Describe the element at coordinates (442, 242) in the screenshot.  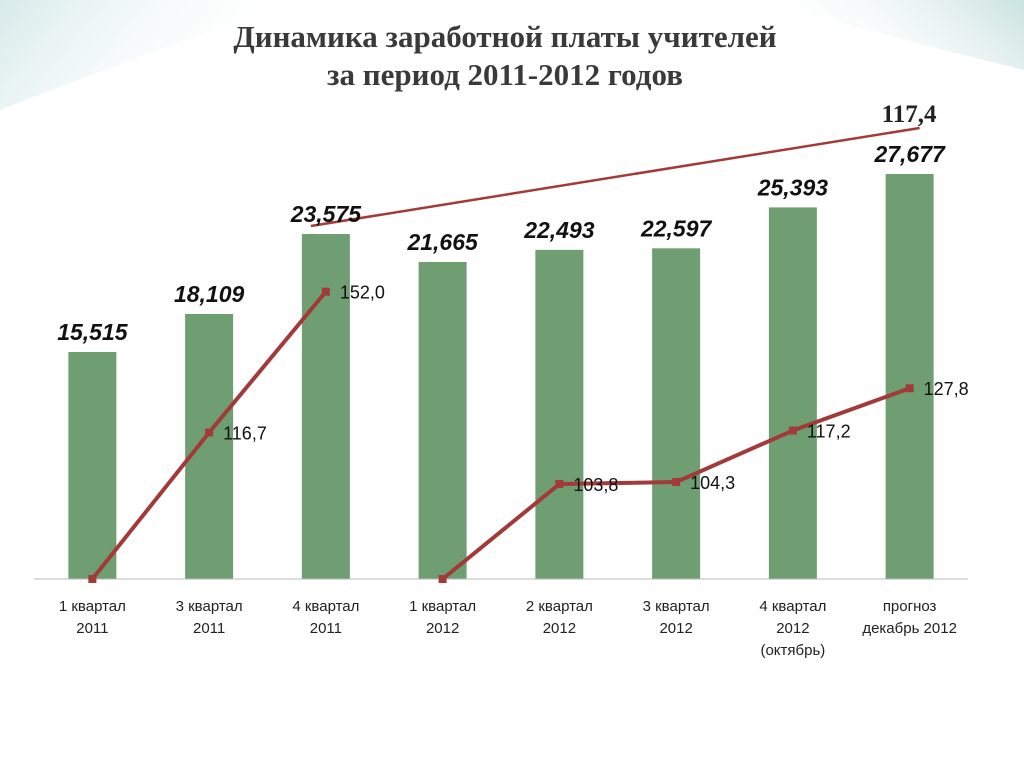
I see `bar-value-label-4: 21,665` at that location.